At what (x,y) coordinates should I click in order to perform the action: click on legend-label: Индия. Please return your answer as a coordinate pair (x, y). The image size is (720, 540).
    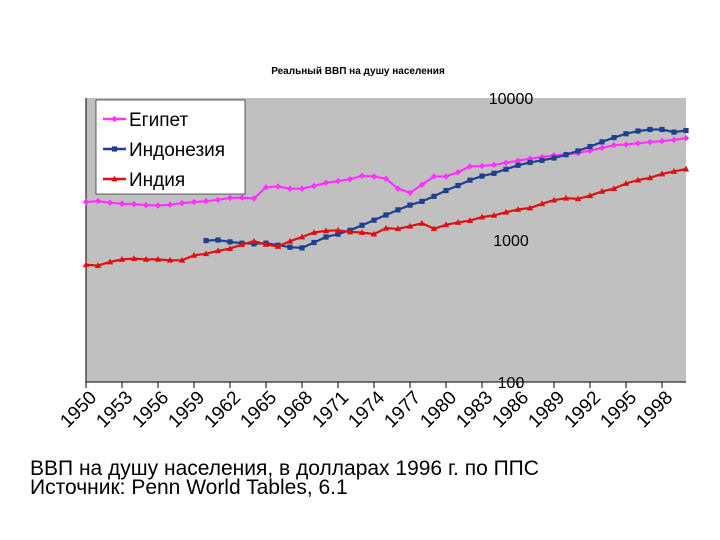
    Looking at the image, I should click on (157, 180).